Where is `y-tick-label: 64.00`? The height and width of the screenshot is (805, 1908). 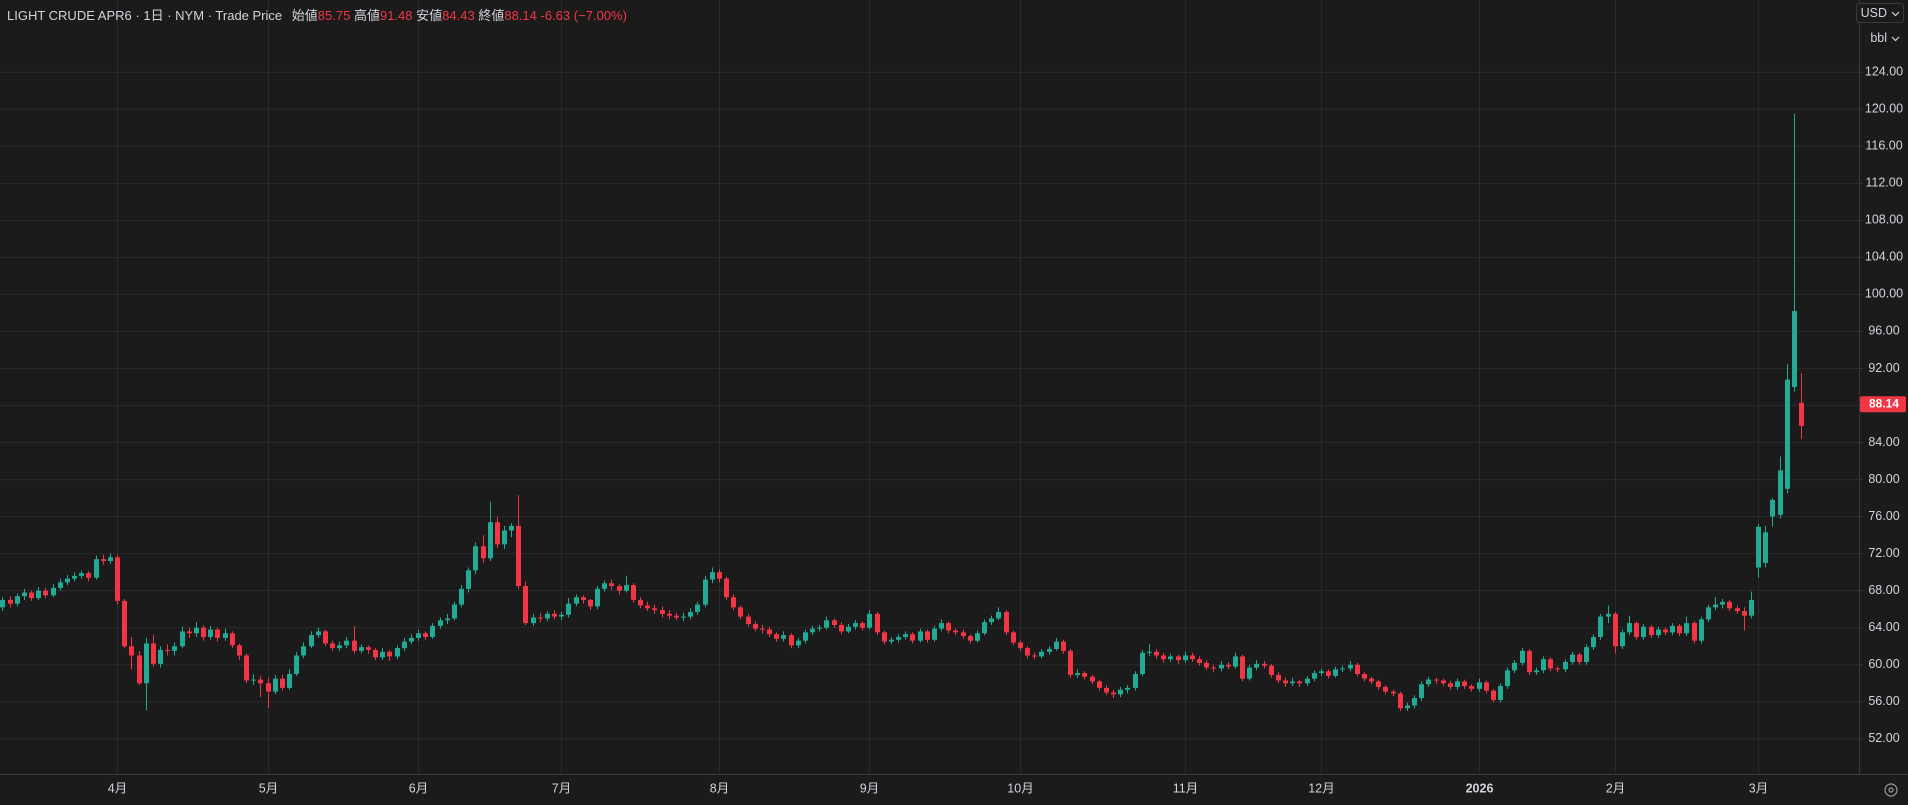 y-tick-label: 64.00 is located at coordinates (1883, 627).